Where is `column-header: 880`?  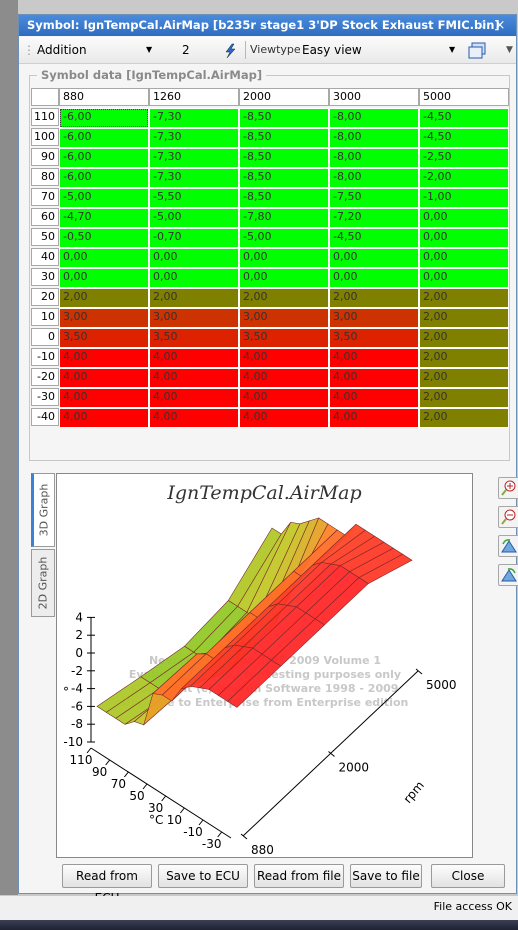 column-header: 880 is located at coordinates (104, 97).